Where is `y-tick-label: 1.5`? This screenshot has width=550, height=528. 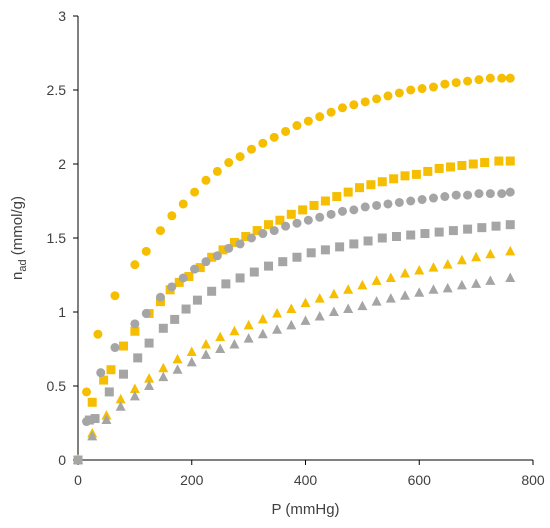 y-tick-label: 1.5 is located at coordinates (57, 238).